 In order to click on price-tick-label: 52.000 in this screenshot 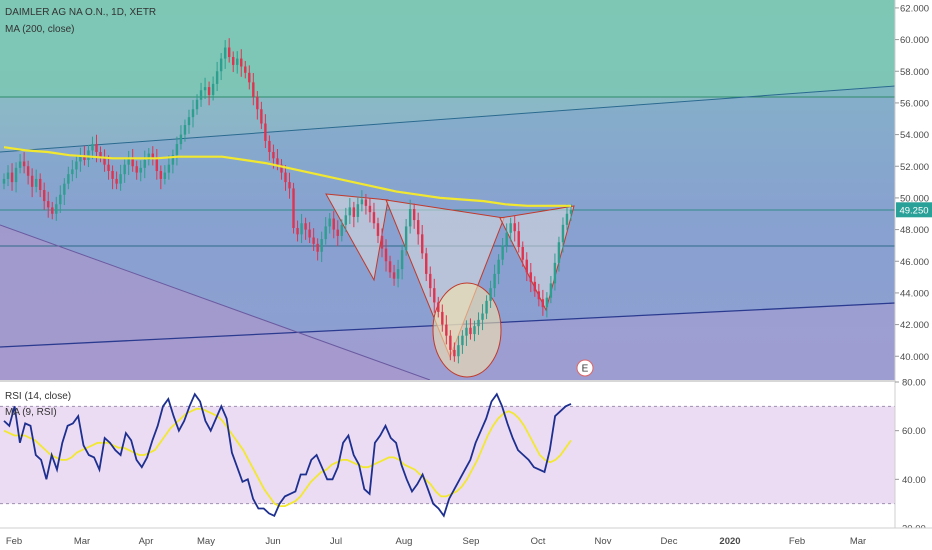, I will do `click(914, 167)`.